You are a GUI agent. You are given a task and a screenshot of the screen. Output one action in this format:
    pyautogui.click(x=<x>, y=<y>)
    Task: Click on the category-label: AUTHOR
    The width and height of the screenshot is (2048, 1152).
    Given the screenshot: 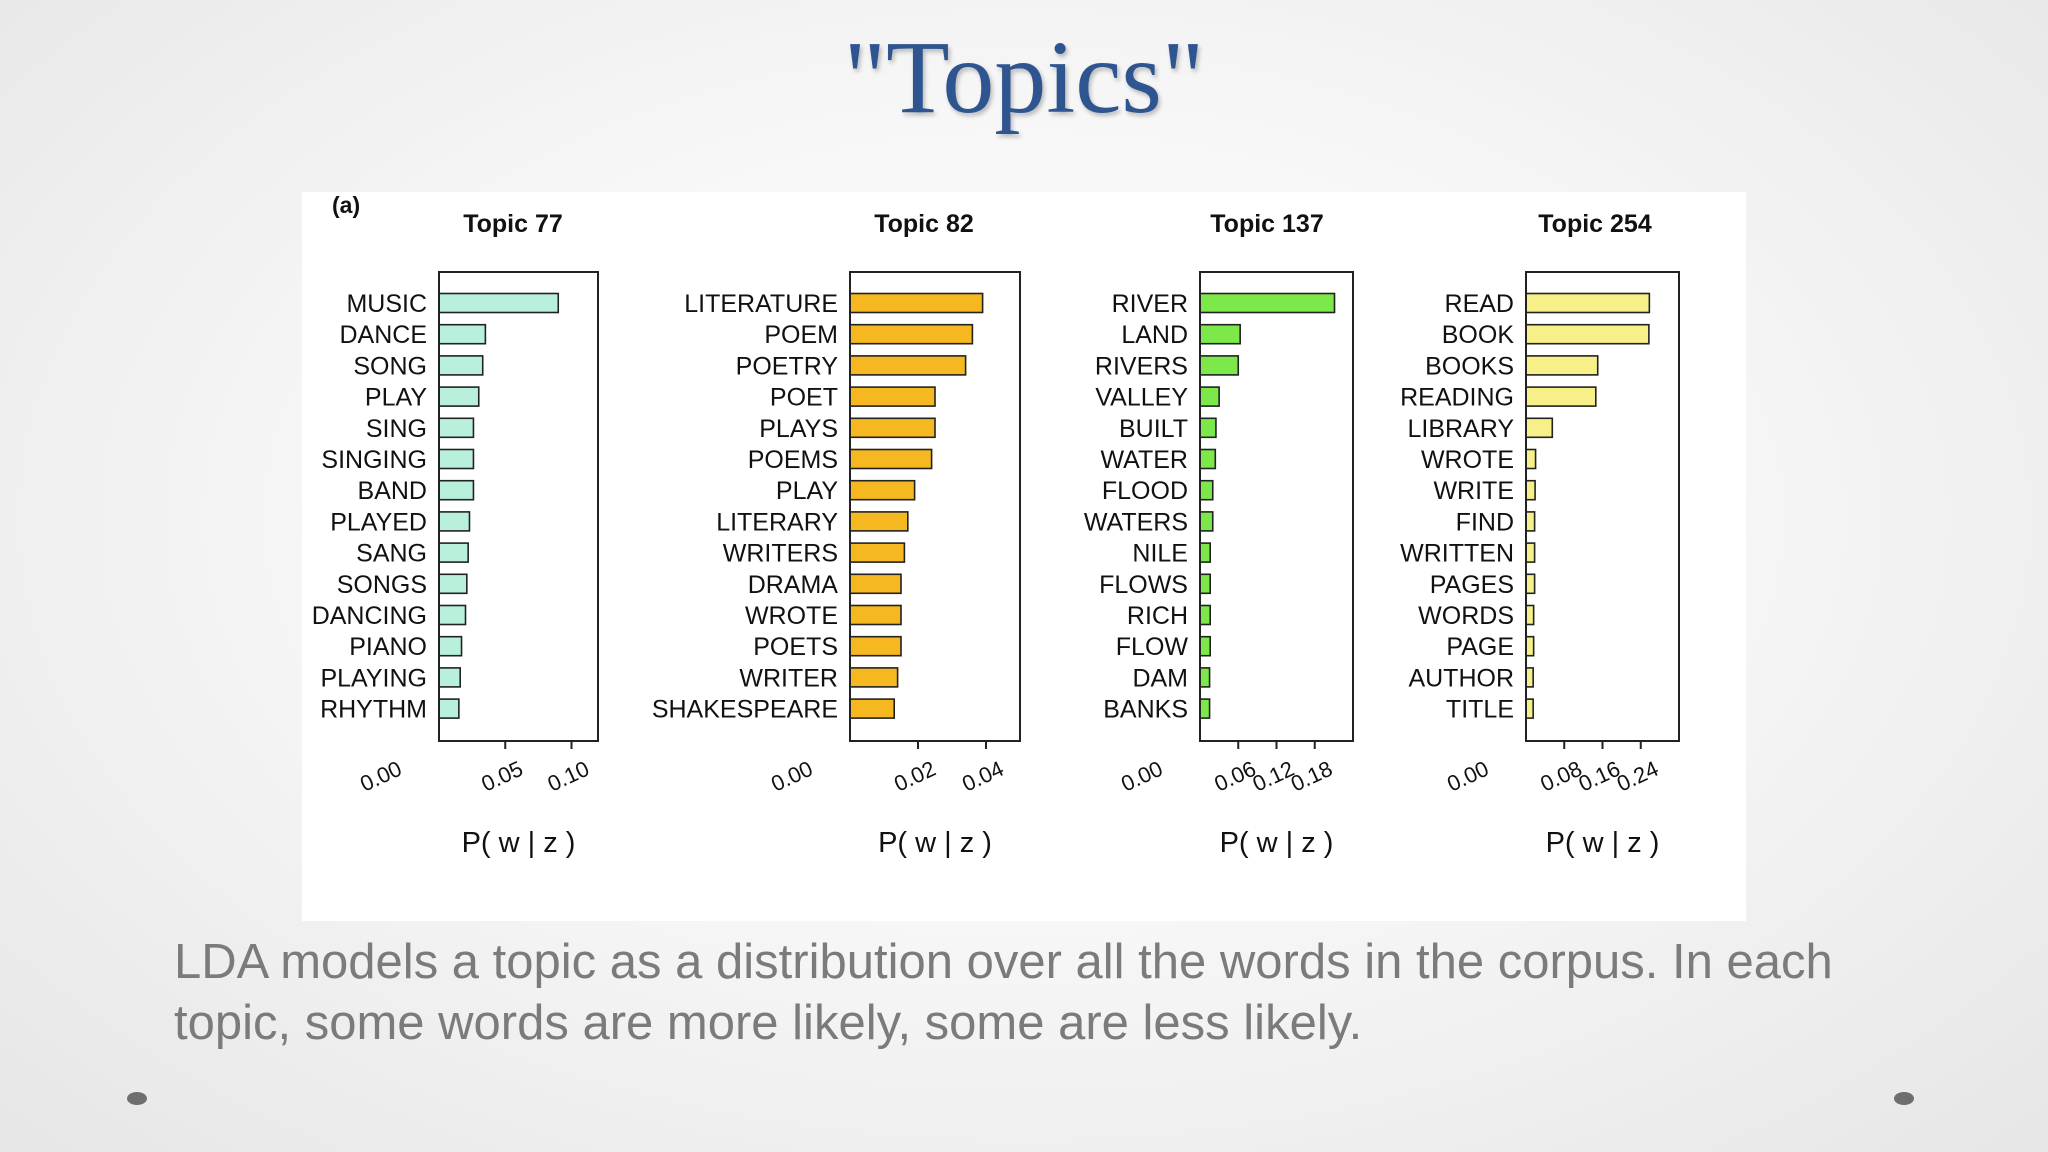 What is the action you would take?
    pyautogui.click(x=1461, y=678)
    